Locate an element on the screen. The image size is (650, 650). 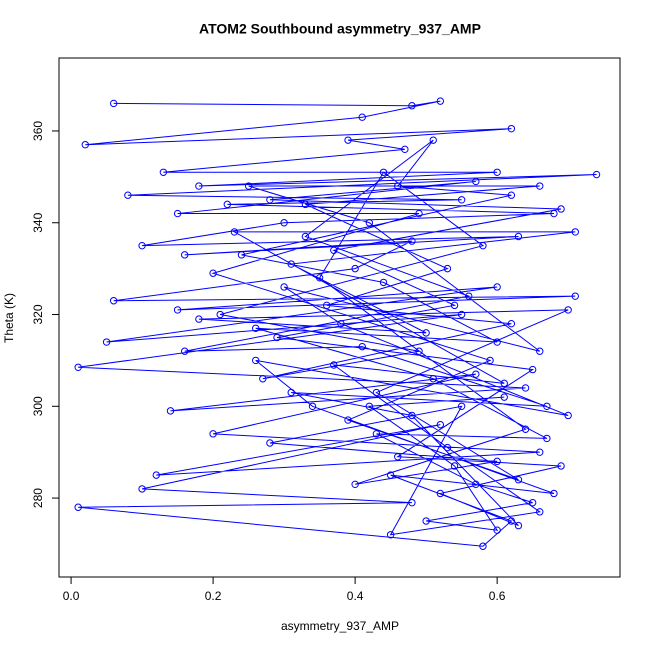
chart-title: ATOM2 Southbound asymmetry_937_AMP is located at coordinates (340, 29).